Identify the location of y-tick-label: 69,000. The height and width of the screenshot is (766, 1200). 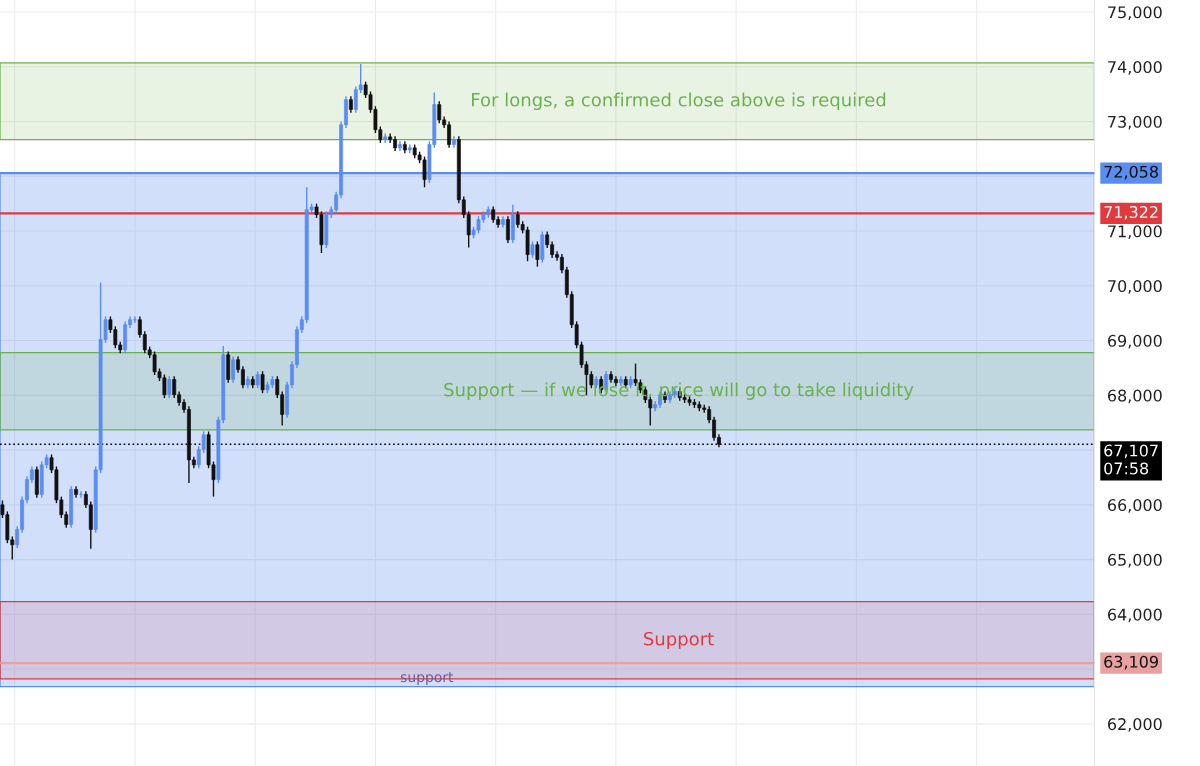
(1135, 341).